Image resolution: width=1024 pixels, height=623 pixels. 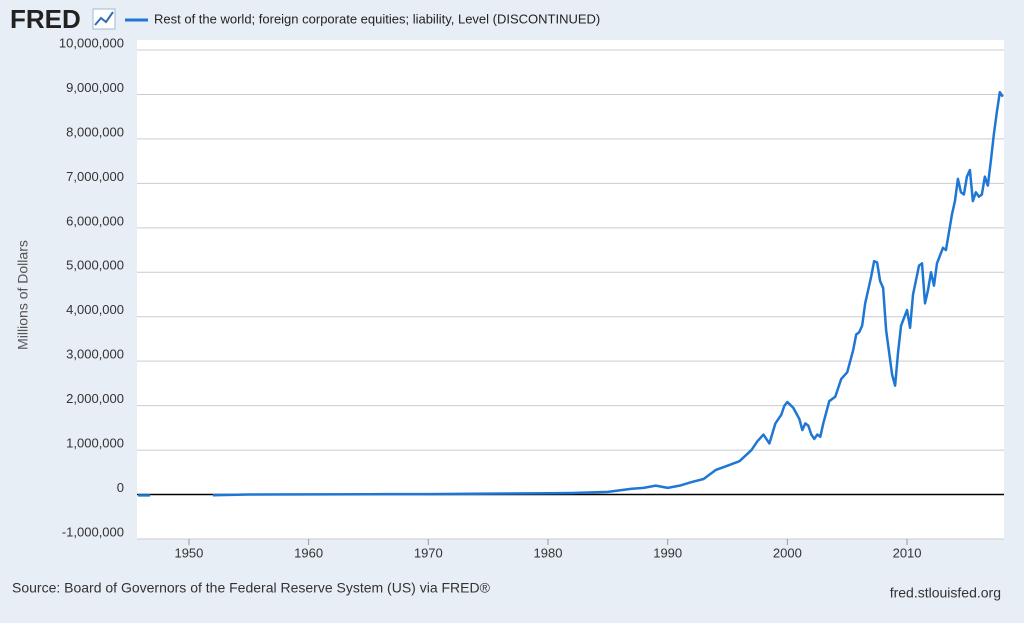 What do you see at coordinates (95, 131) in the screenshot?
I see `y-tick-label: 8,000,000` at bounding box center [95, 131].